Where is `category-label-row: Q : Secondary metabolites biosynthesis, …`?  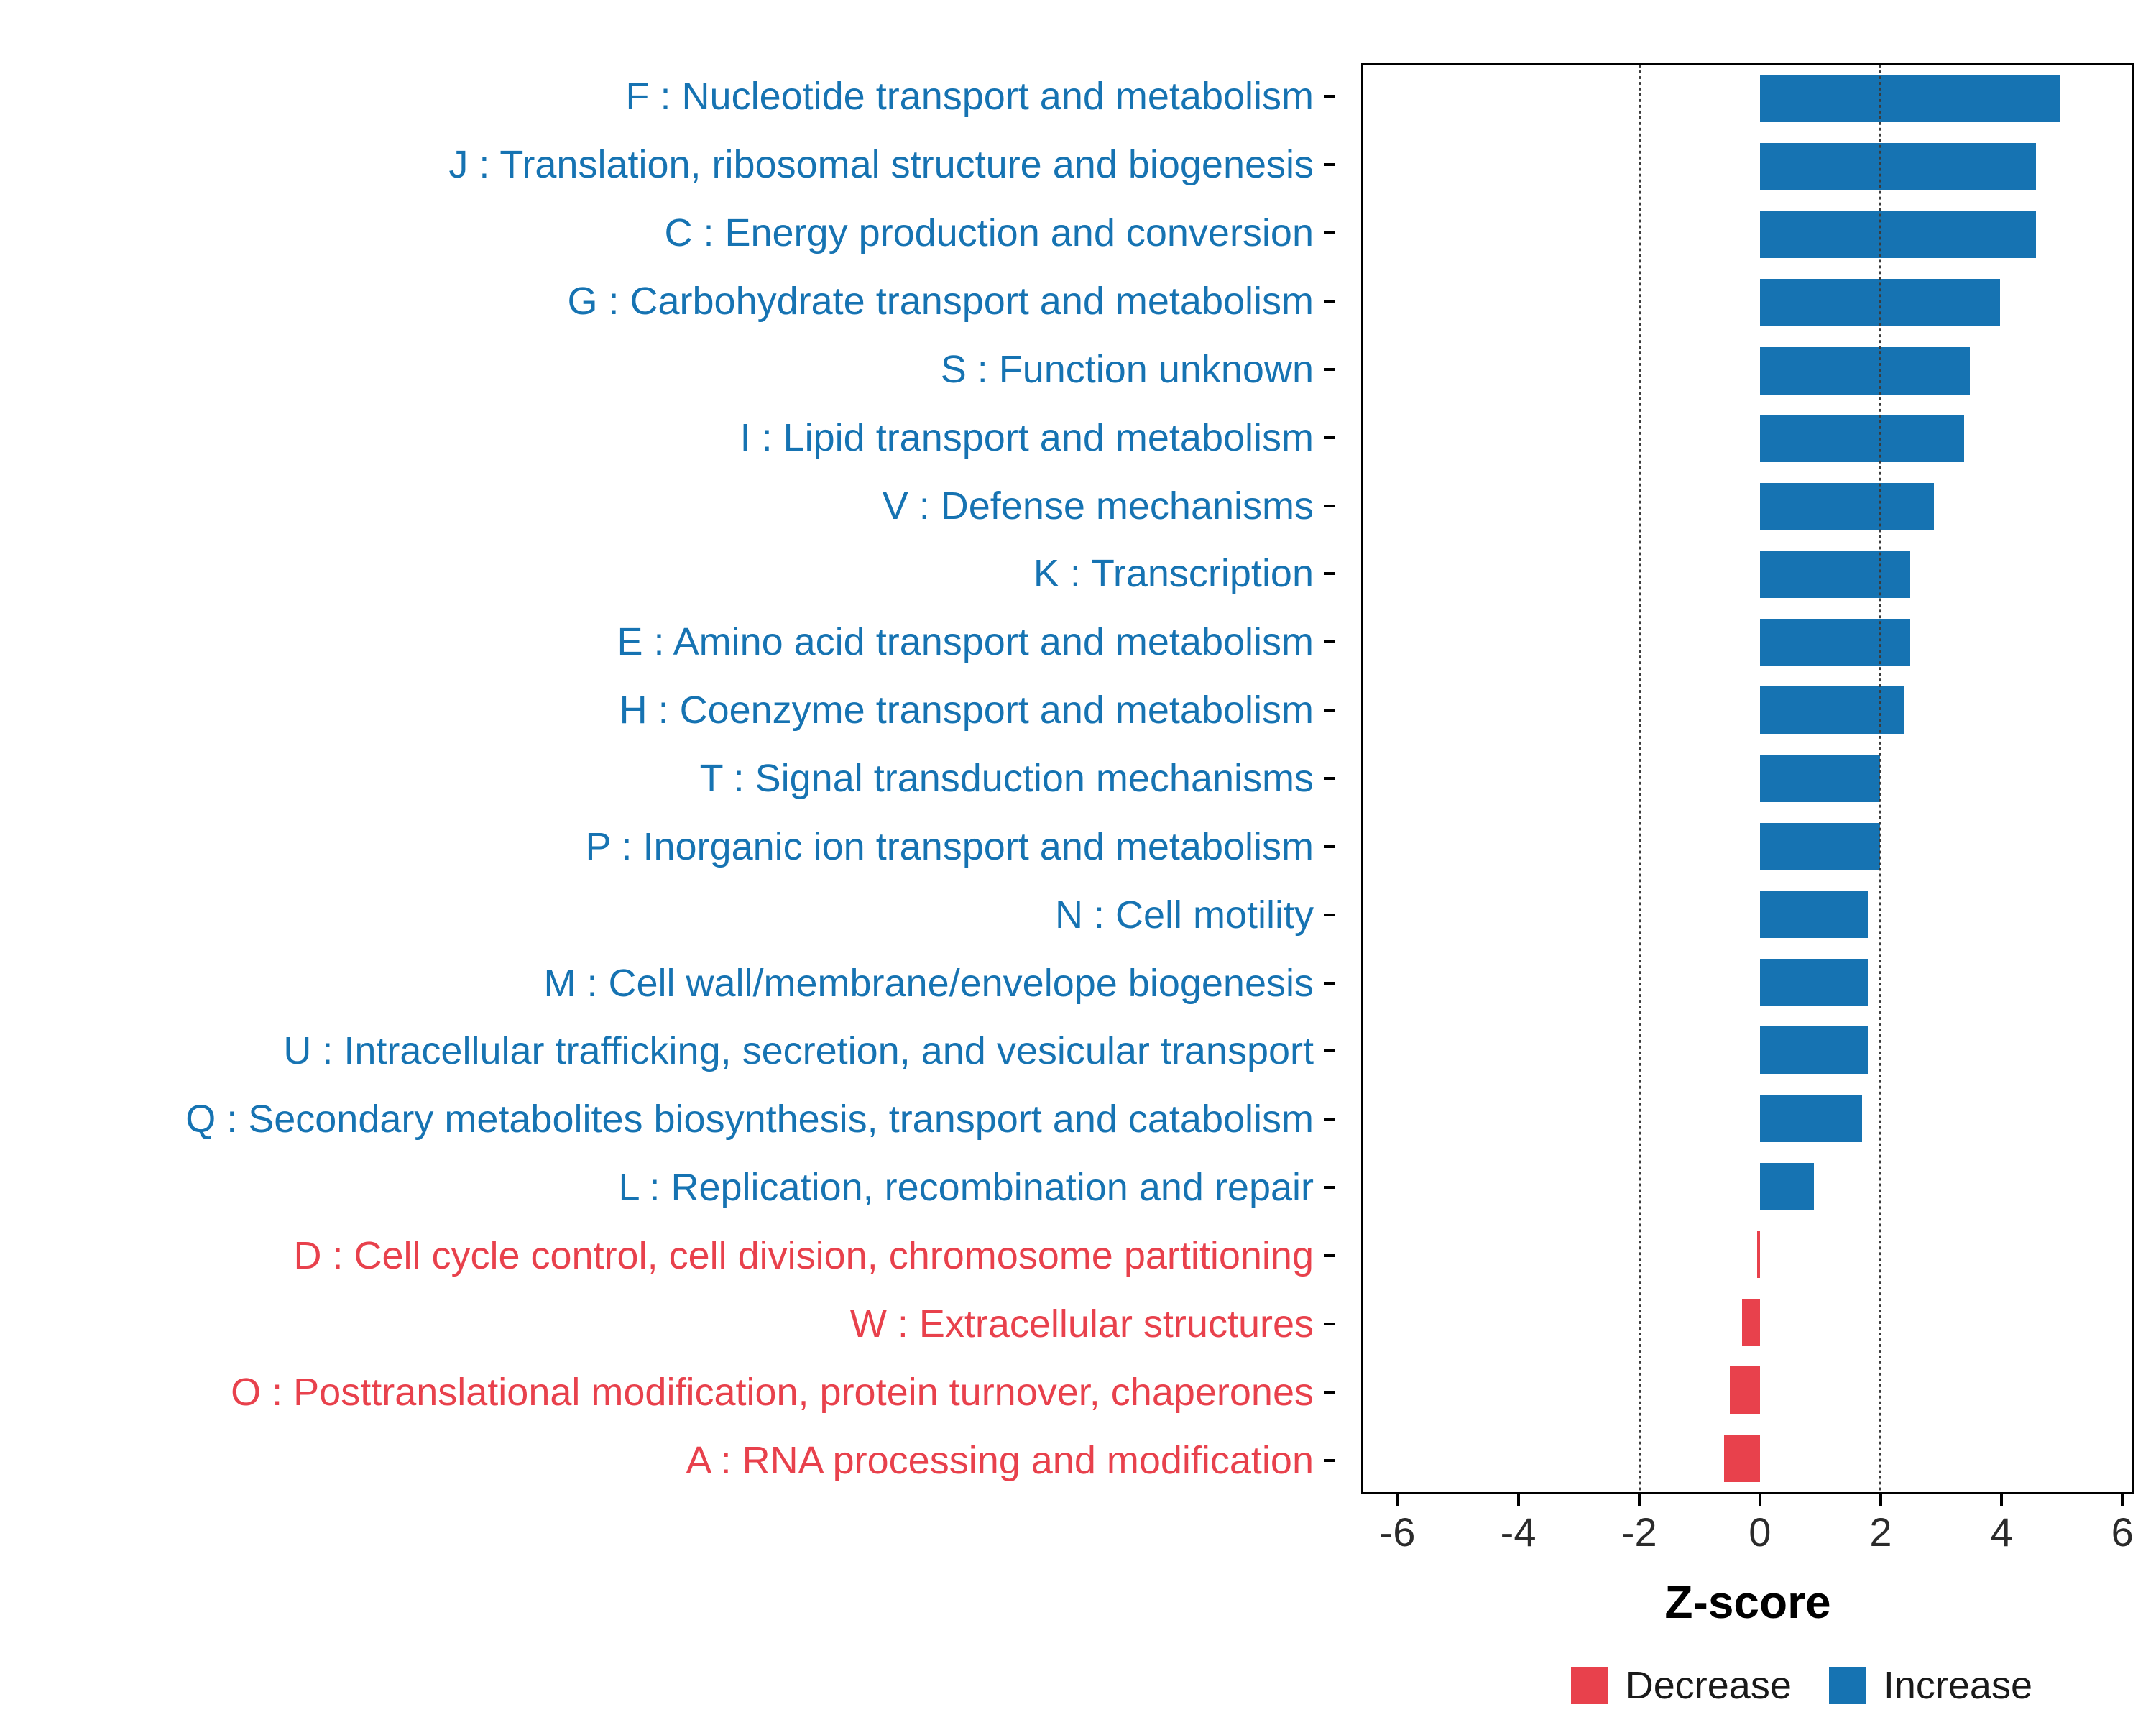
category-label-row: Q : Secondary metabolites biosynthesis, … is located at coordinates (671, 1119).